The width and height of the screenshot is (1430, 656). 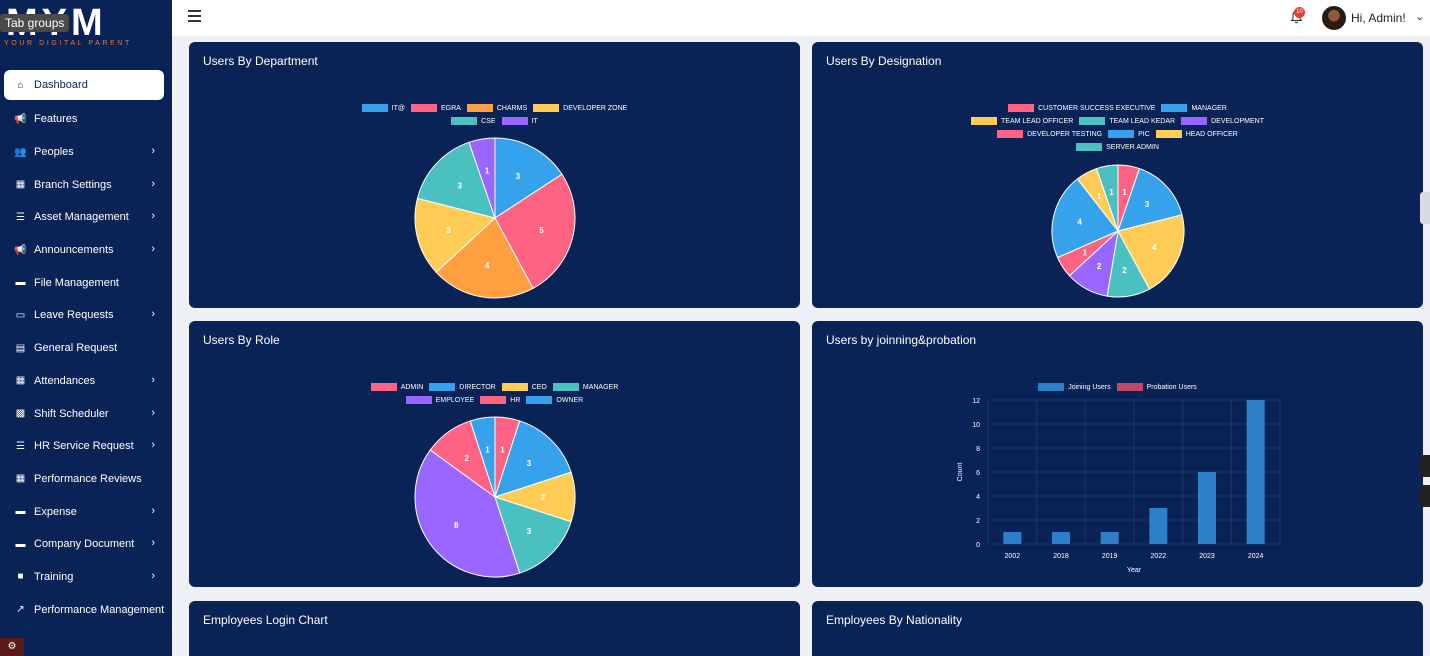 What do you see at coordinates (1022, 121) in the screenshot?
I see `legend-item: TEAM LEAD OFFICER` at bounding box center [1022, 121].